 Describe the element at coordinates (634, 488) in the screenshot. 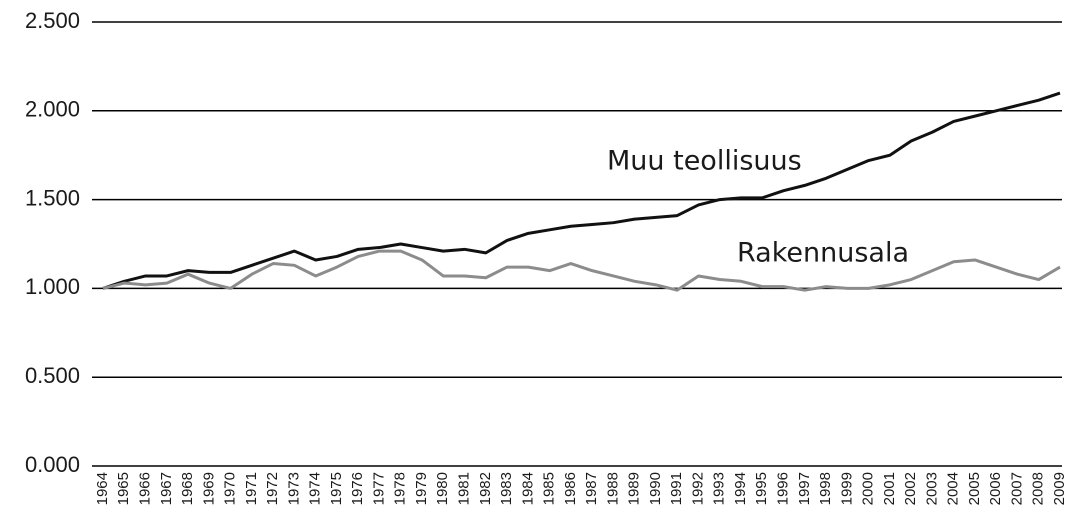

I see `x-tick-label: 1989` at that location.